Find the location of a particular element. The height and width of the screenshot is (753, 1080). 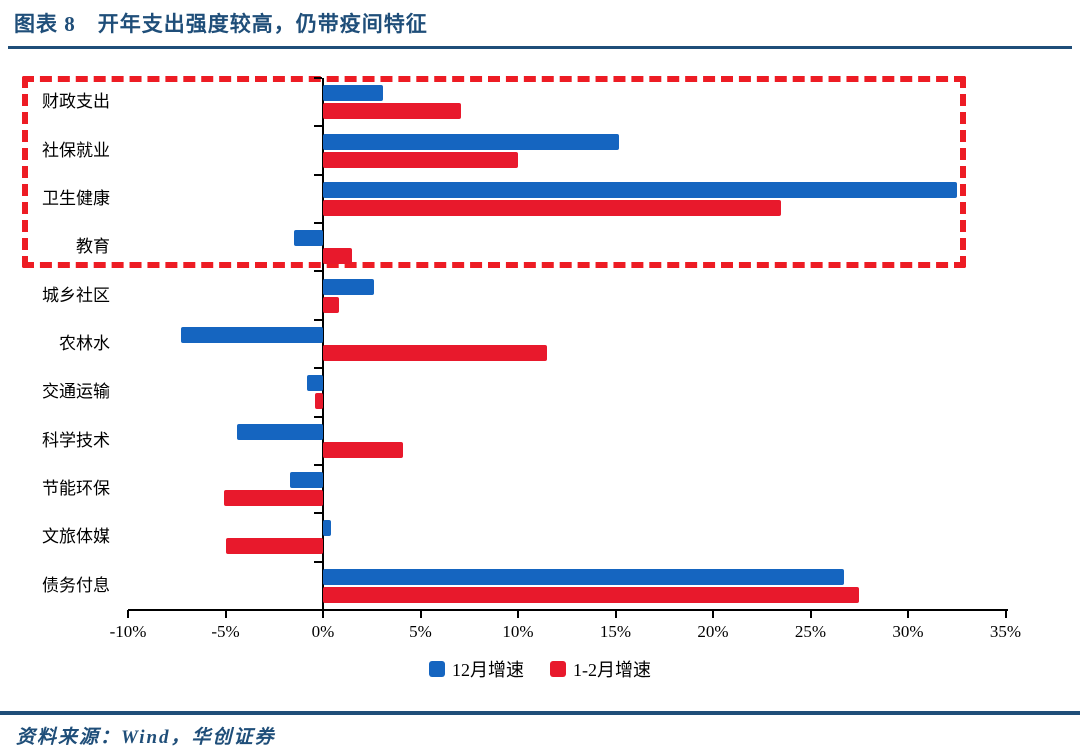

x-axis-tick-label: -5% is located at coordinates (225, 631).